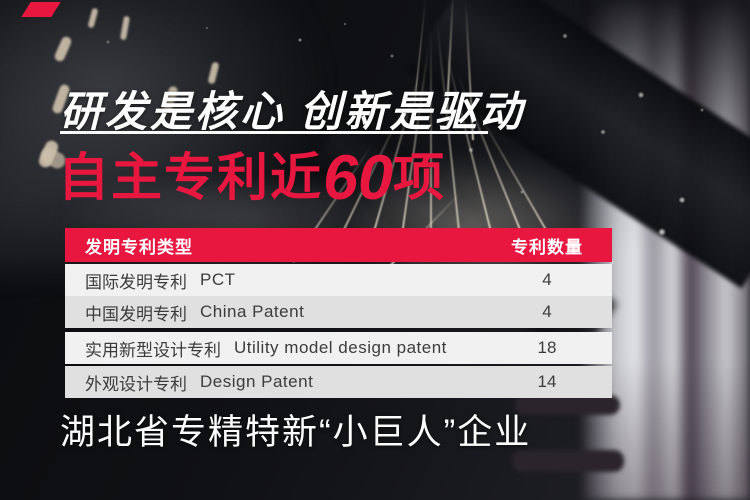 This screenshot has width=750, height=500. I want to click on row-label-en: PCT, so click(218, 279).